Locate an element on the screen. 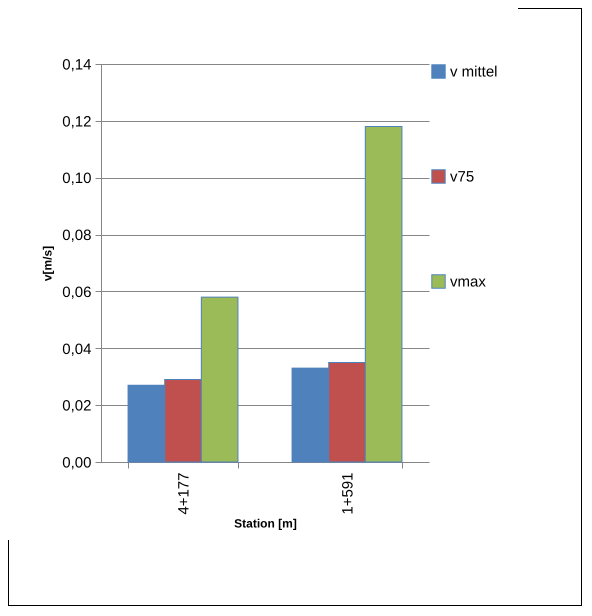 This screenshot has height=616, width=592. x-axis-title: Station [m] is located at coordinates (265, 523).